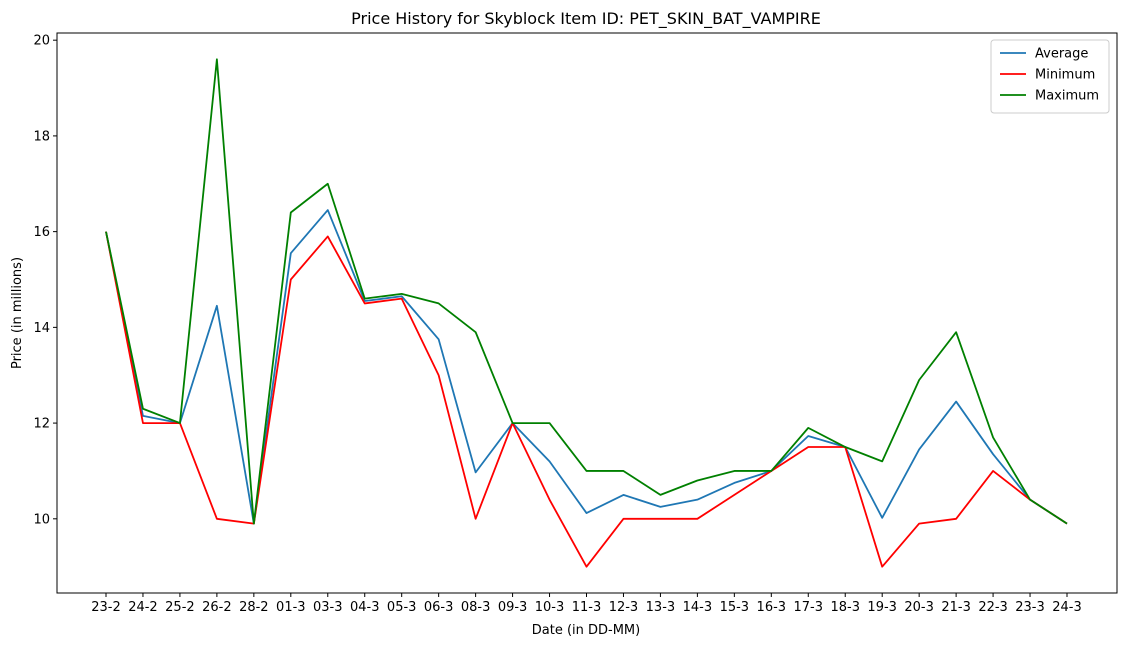 Image resolution: width=1125 pixels, height=650 pixels. Describe the element at coordinates (550, 607) in the screenshot. I see `x-tick-label: 10-3` at that location.